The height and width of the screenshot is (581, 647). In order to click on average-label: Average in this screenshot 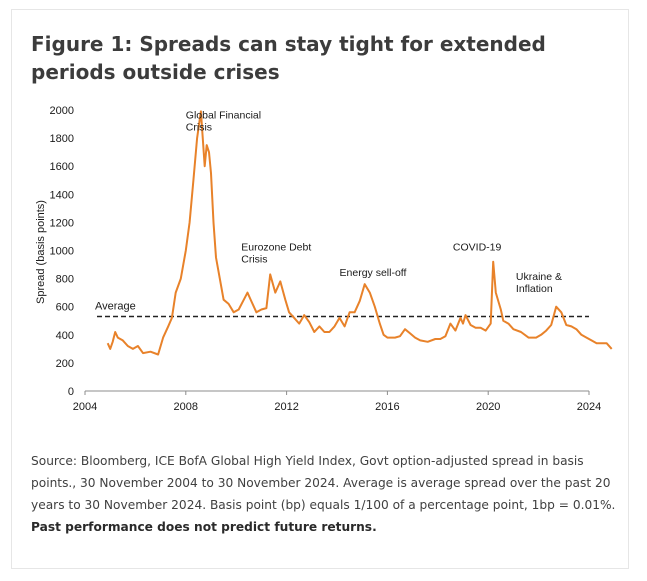, I will do `click(115, 307)`.